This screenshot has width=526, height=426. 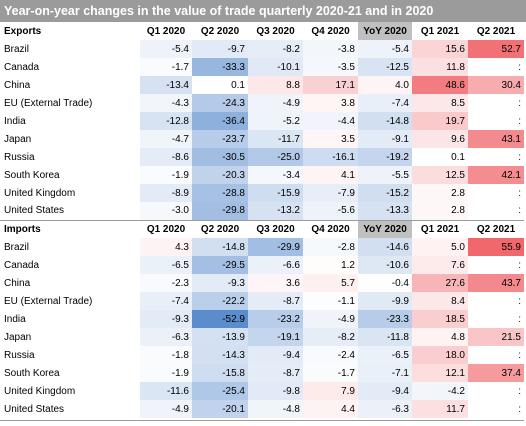 What do you see at coordinates (440, 337) in the screenshot?
I see `value-cell: 4.8` at bounding box center [440, 337].